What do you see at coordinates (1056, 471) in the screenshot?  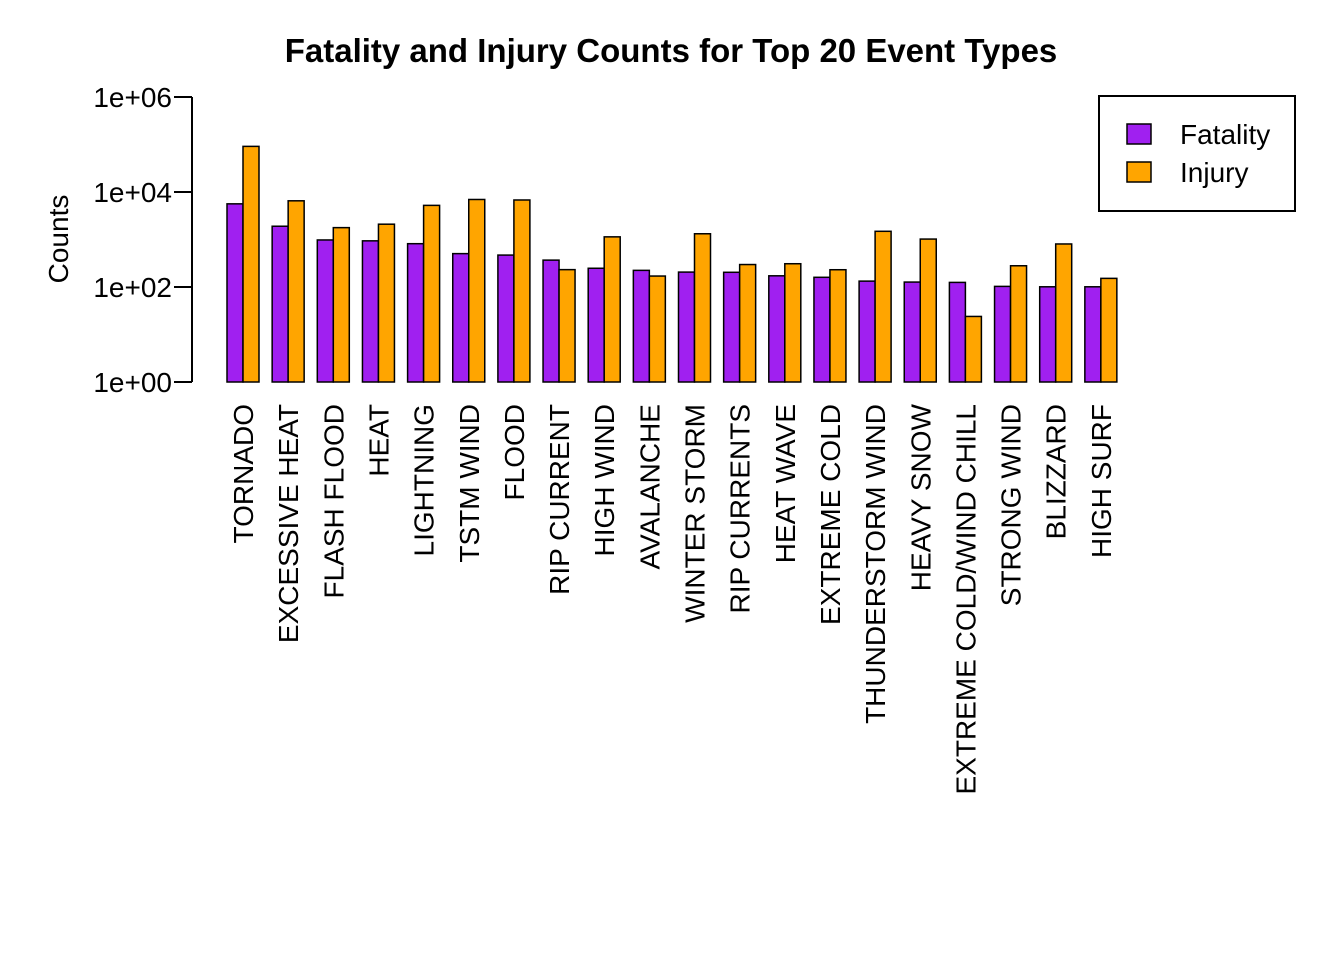 I see `x-tick-label: BLIZZARD` at bounding box center [1056, 471].